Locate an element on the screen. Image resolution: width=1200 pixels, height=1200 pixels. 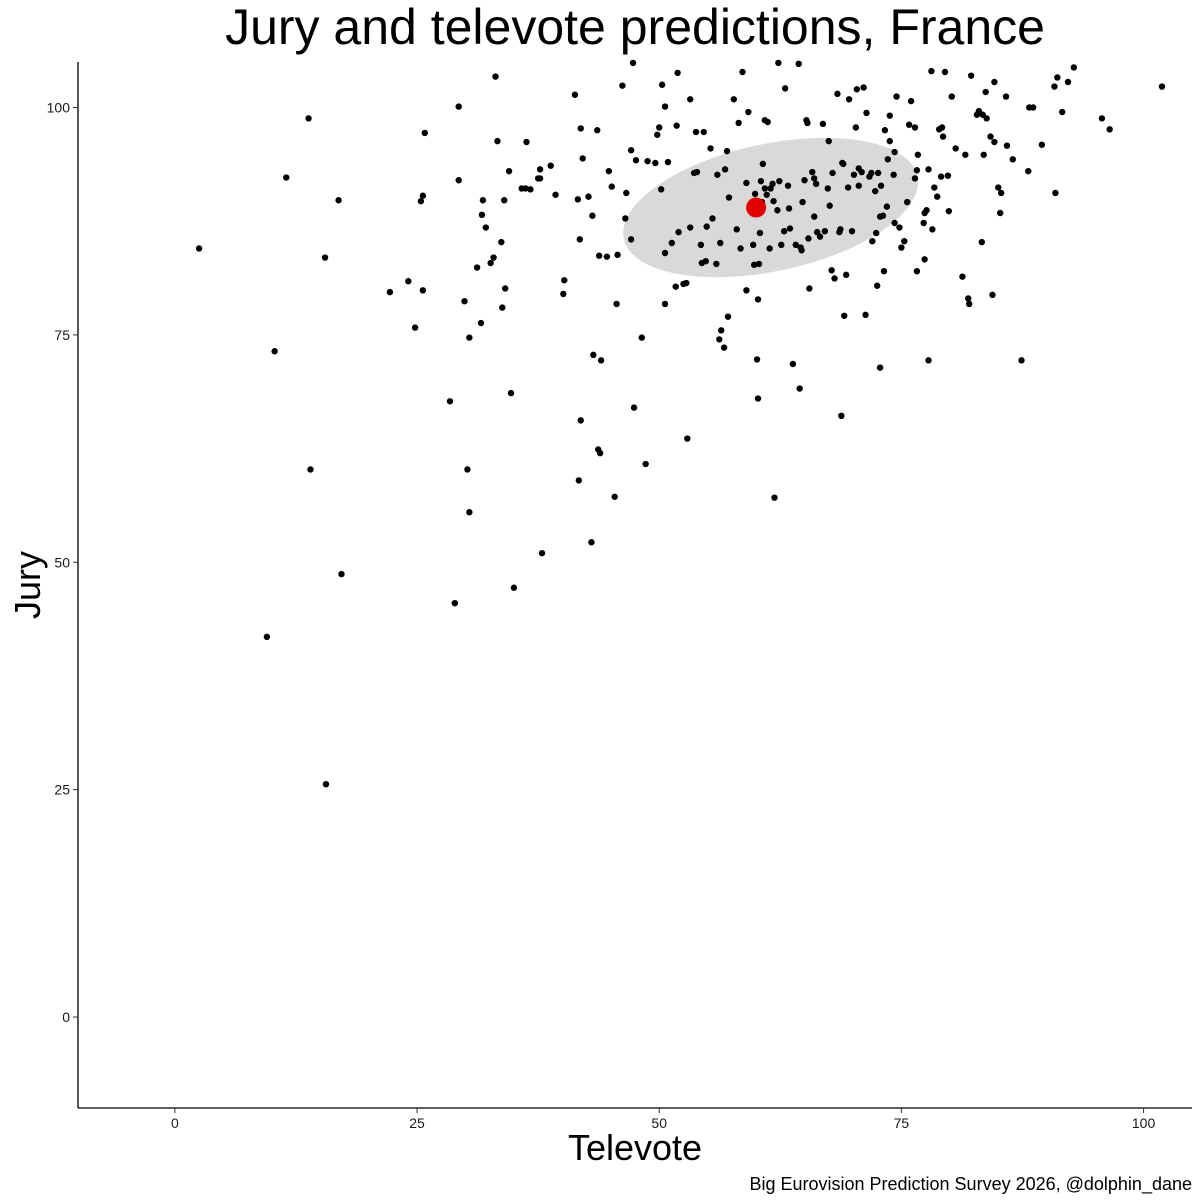
chart-title: Jury and televote predictions, France is located at coordinates (635, 27).